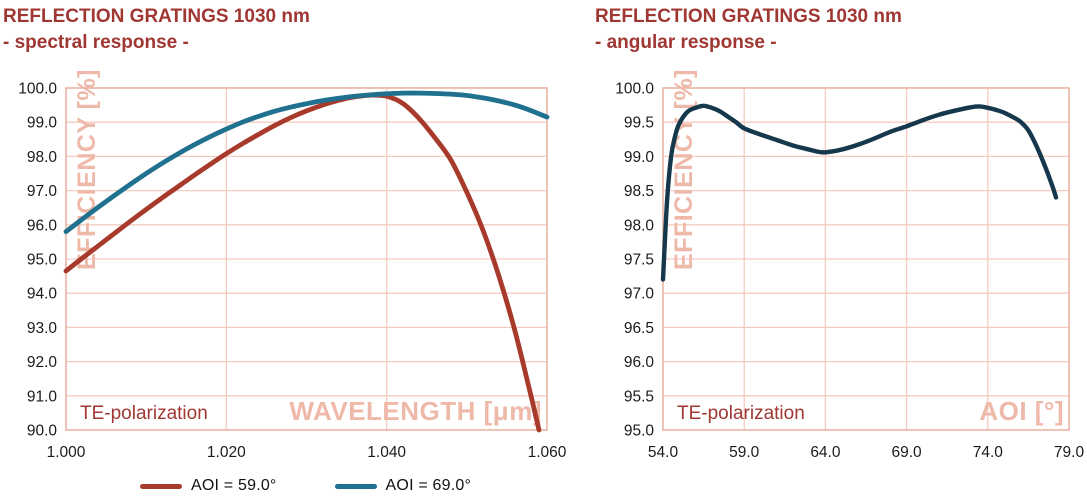  I want to click on x-tick-label: 59.0, so click(744, 452).